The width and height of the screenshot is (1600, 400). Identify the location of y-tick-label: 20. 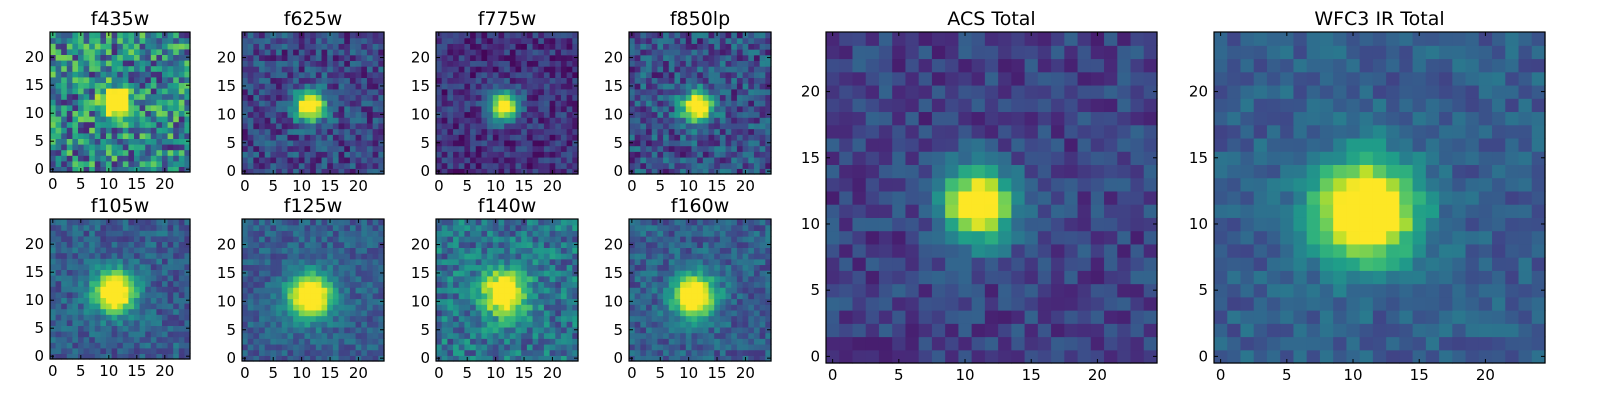
(34, 244).